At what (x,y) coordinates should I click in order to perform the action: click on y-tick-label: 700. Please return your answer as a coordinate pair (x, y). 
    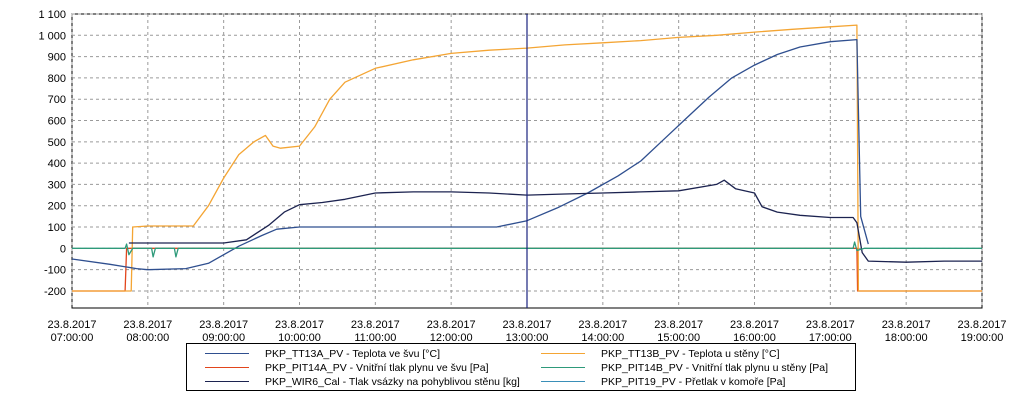
    Looking at the image, I should click on (57, 100).